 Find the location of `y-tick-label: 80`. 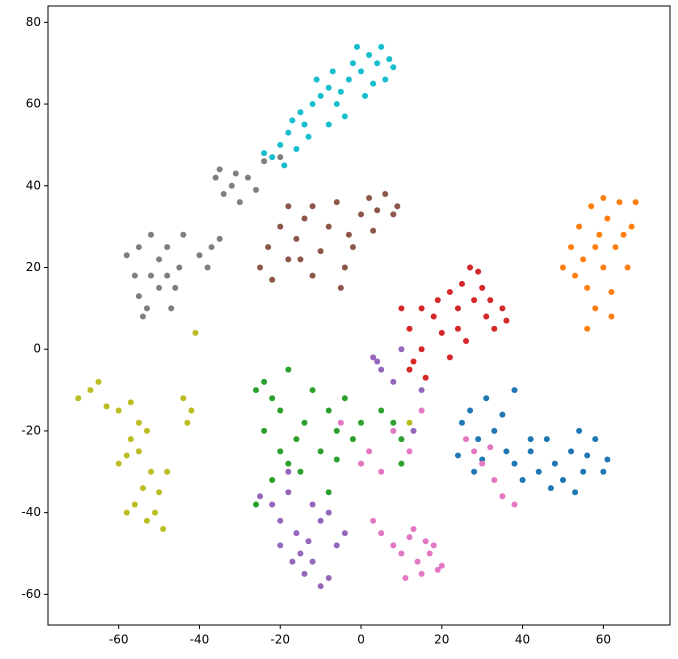

y-tick-label: 80 is located at coordinates (33, 22).